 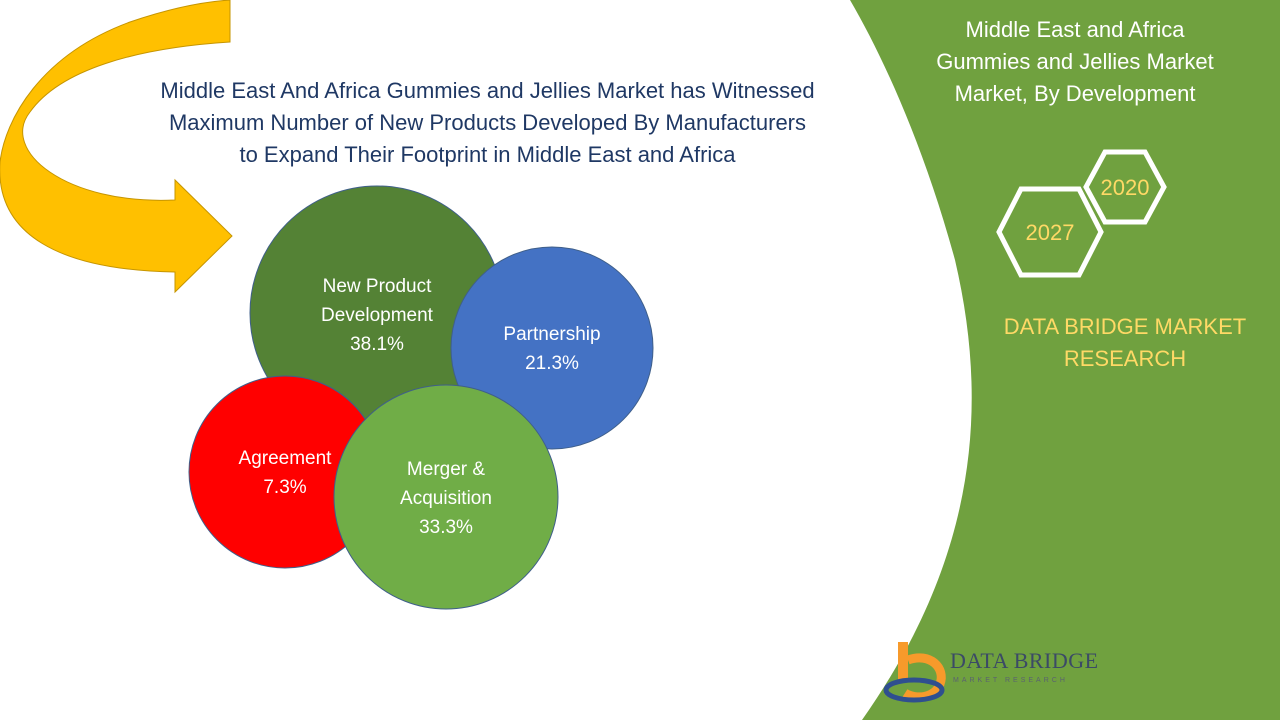 What do you see at coordinates (1125, 358) in the screenshot?
I see `brand-line: RESEARCH` at bounding box center [1125, 358].